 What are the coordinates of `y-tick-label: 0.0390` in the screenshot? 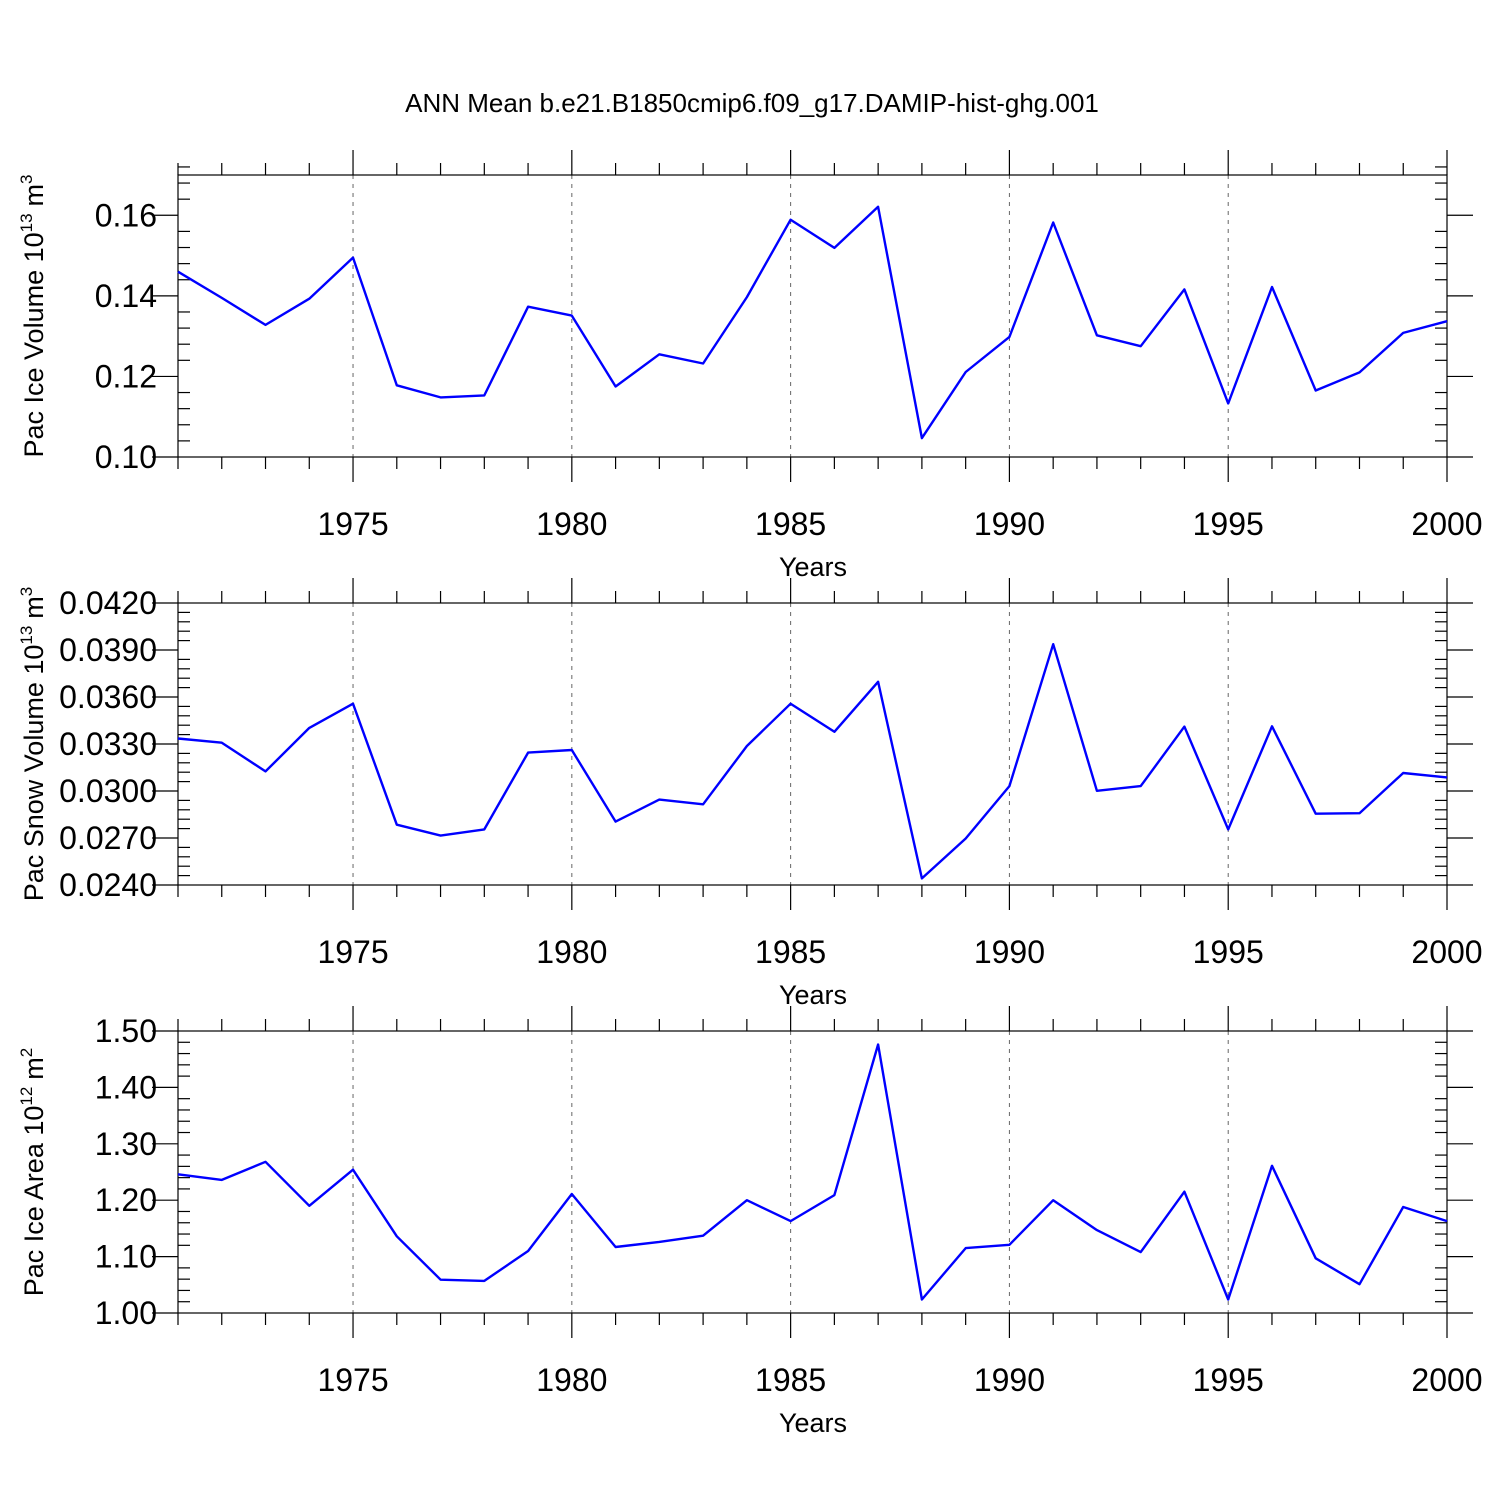 It's located at (108, 650).